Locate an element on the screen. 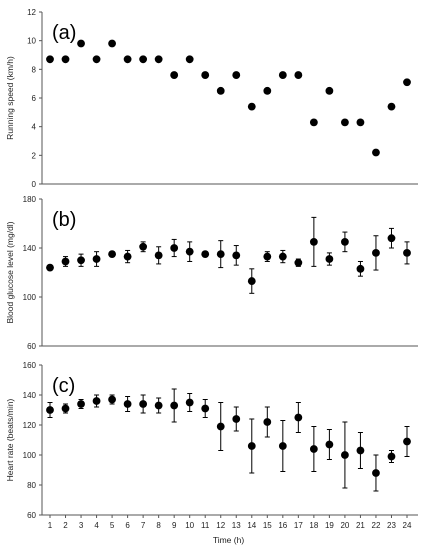 The image size is (436, 550). x-tick-label: 11 is located at coordinates (205, 525).